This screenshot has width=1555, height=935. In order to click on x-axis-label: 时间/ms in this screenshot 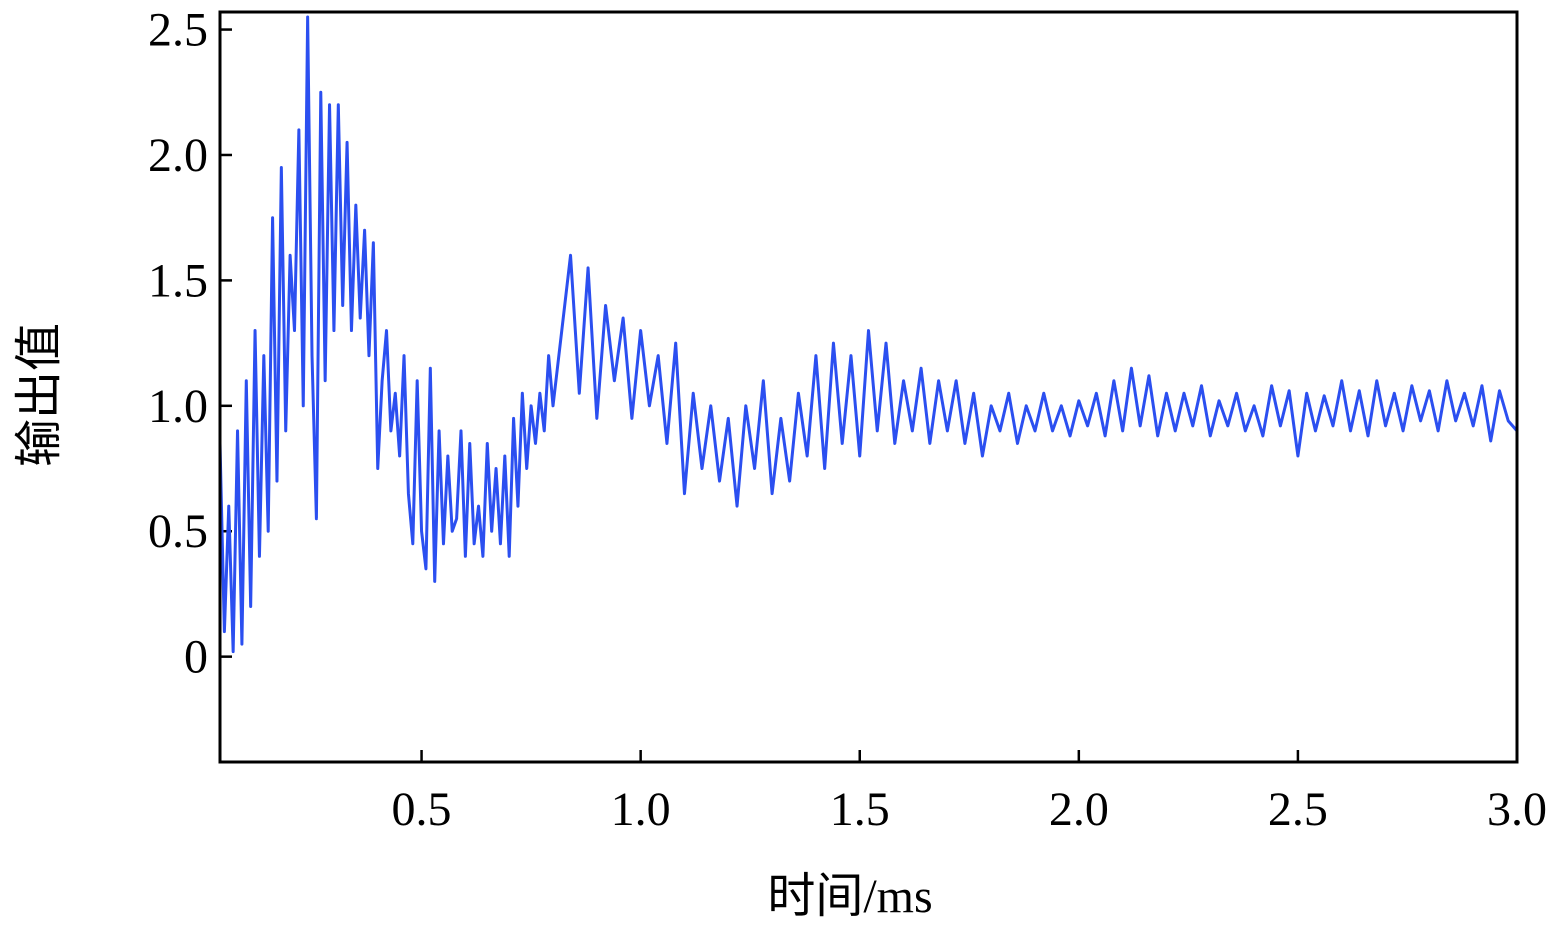, I will do `click(849, 896)`.